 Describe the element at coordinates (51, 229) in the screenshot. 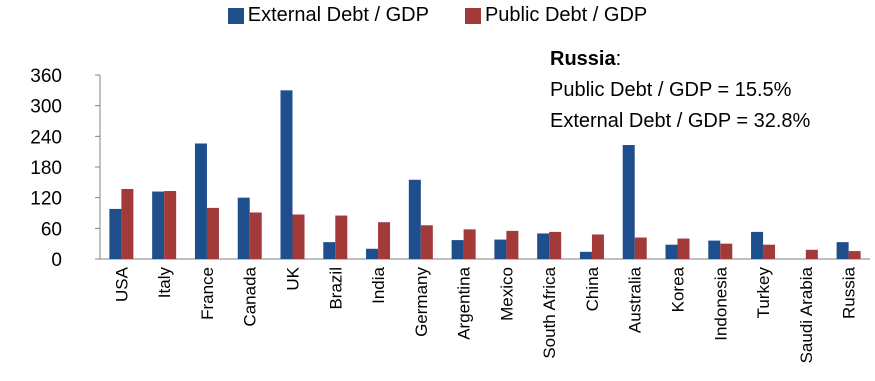

I see `y-tick-label: 60` at that location.